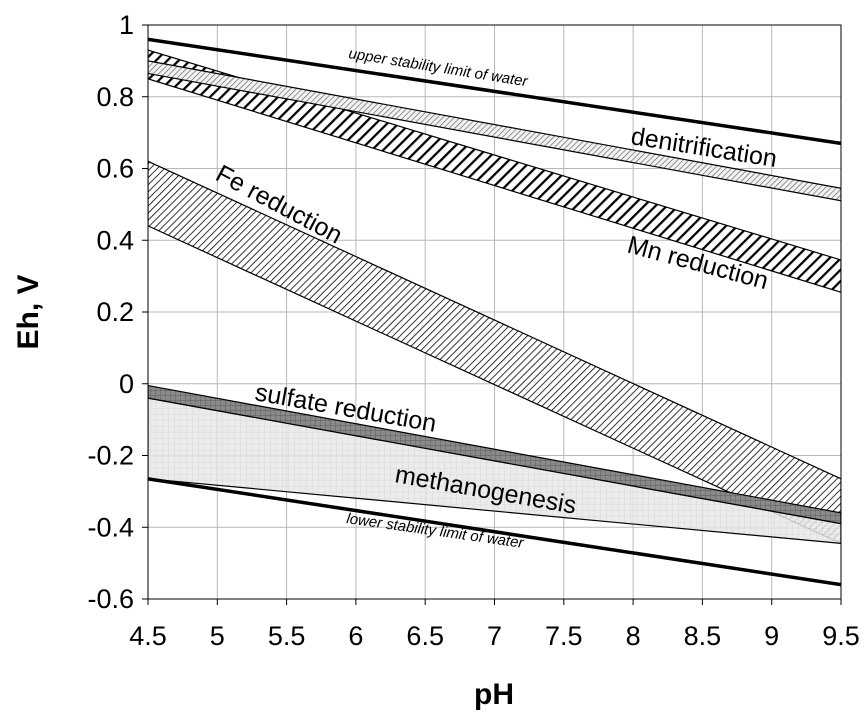  Describe the element at coordinates (148, 636) in the screenshot. I see `x-tick-label: 4.5` at that location.